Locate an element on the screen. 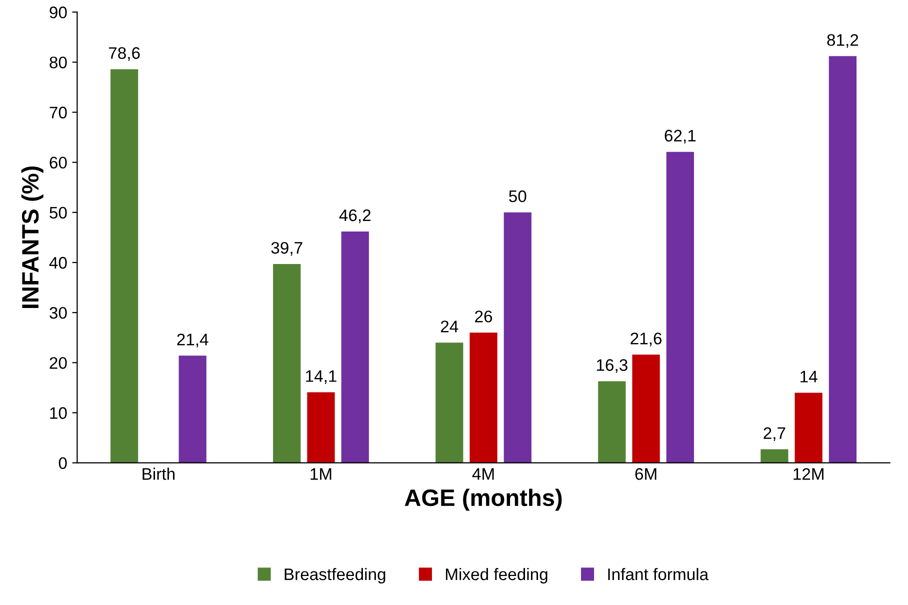 Image resolution: width=908 pixels, height=605 pixels. y-tick-label: 60 is located at coordinates (58, 162).